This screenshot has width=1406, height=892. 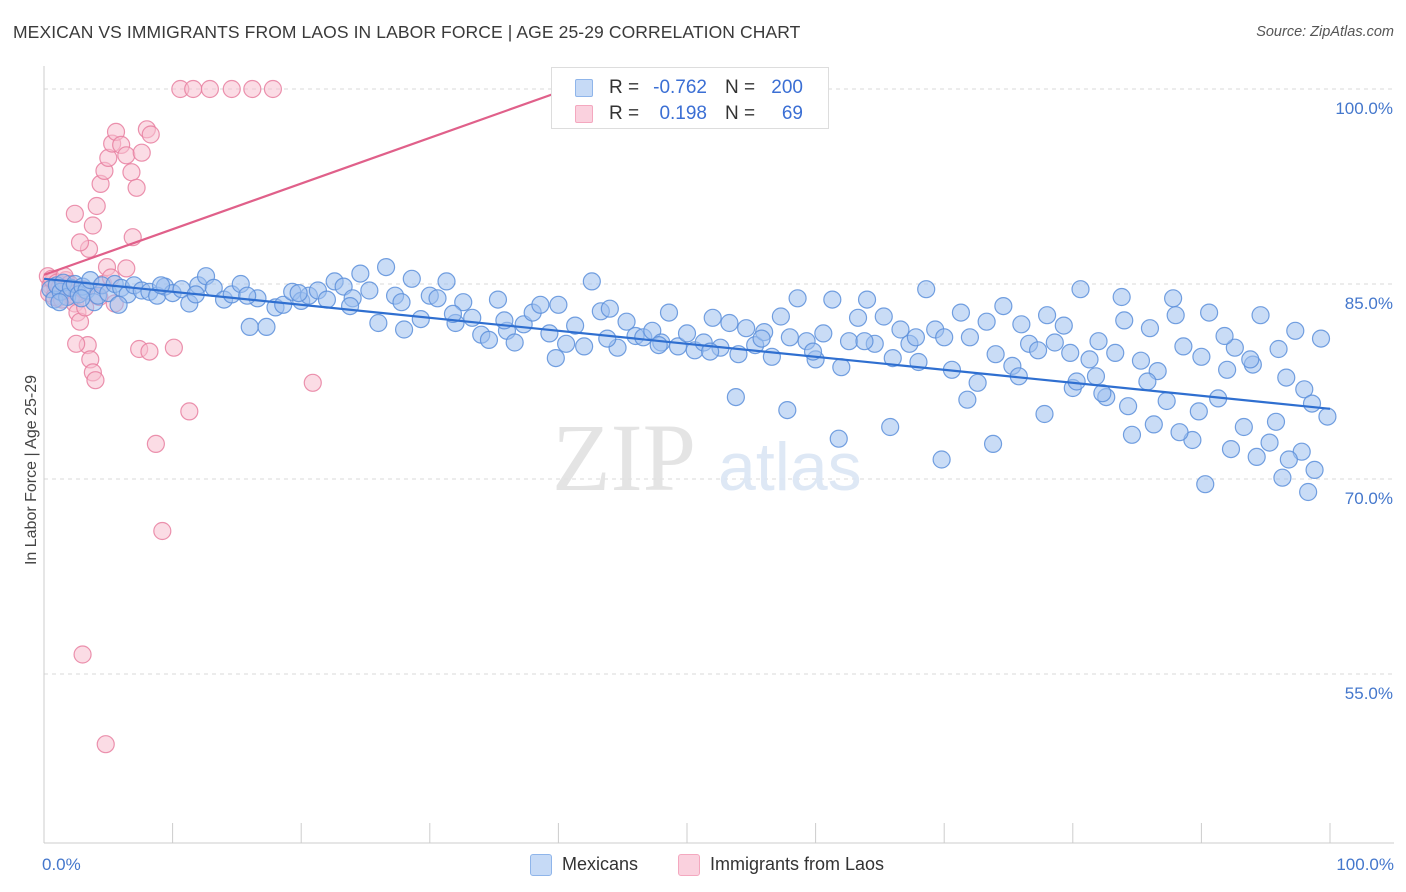 What do you see at coordinates (600, 864) in the screenshot?
I see `legend-label: Mexicans` at bounding box center [600, 864].